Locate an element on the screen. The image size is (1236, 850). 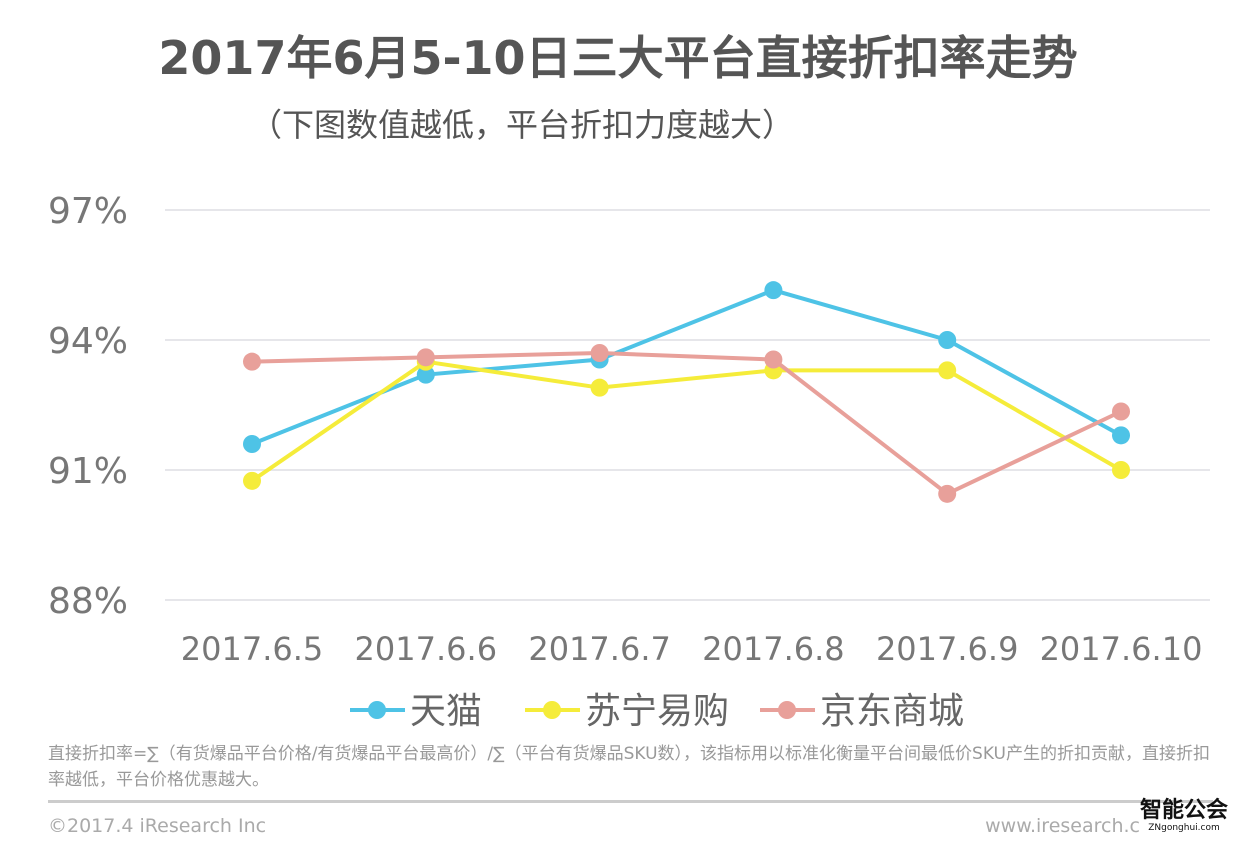
divider is located at coordinates (630, 801).